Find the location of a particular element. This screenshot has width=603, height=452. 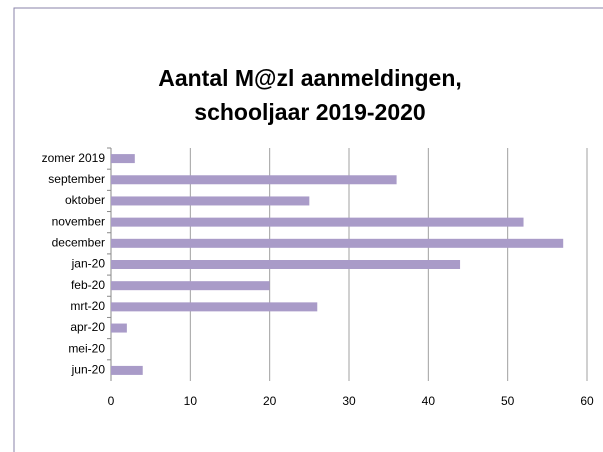

y-tick-label: september is located at coordinates (76, 179).